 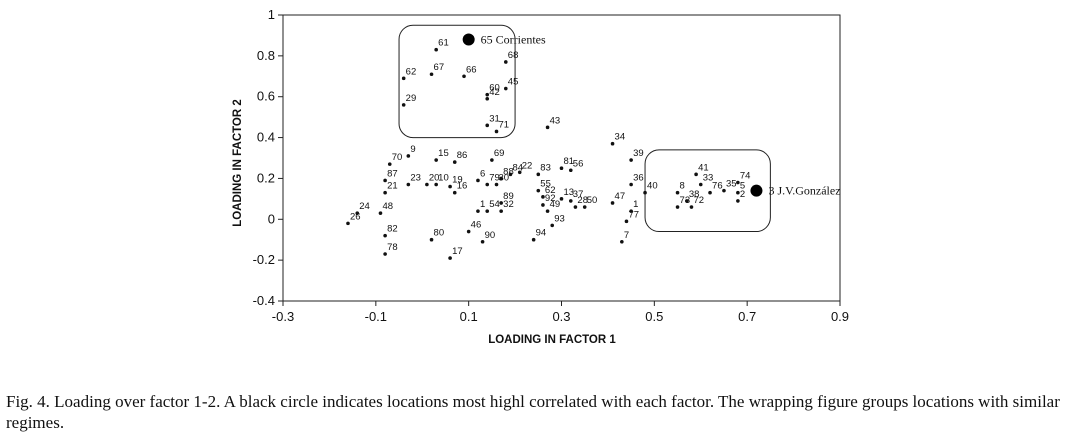 I want to click on data-point-label: 35, so click(x=731, y=184).